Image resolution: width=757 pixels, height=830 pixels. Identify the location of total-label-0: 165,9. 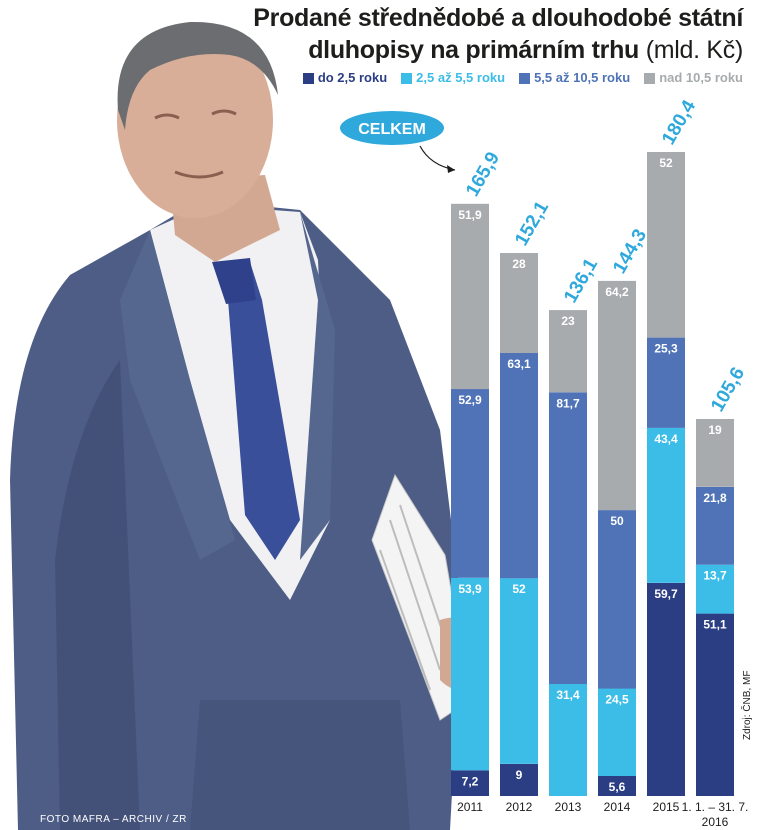
(483, 175).